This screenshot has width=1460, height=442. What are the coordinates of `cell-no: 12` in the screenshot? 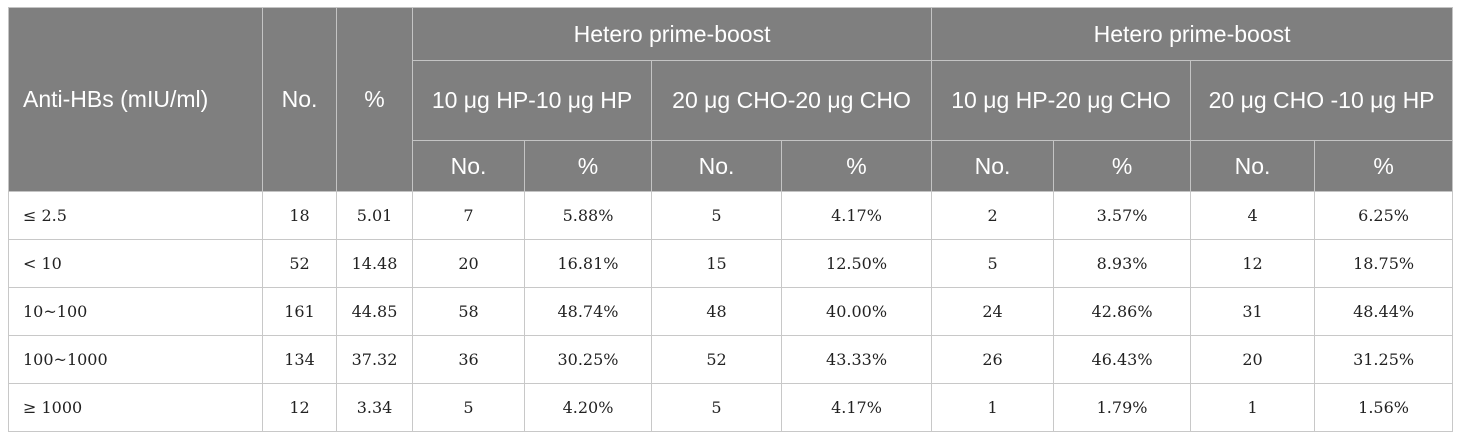 It's located at (299, 407).